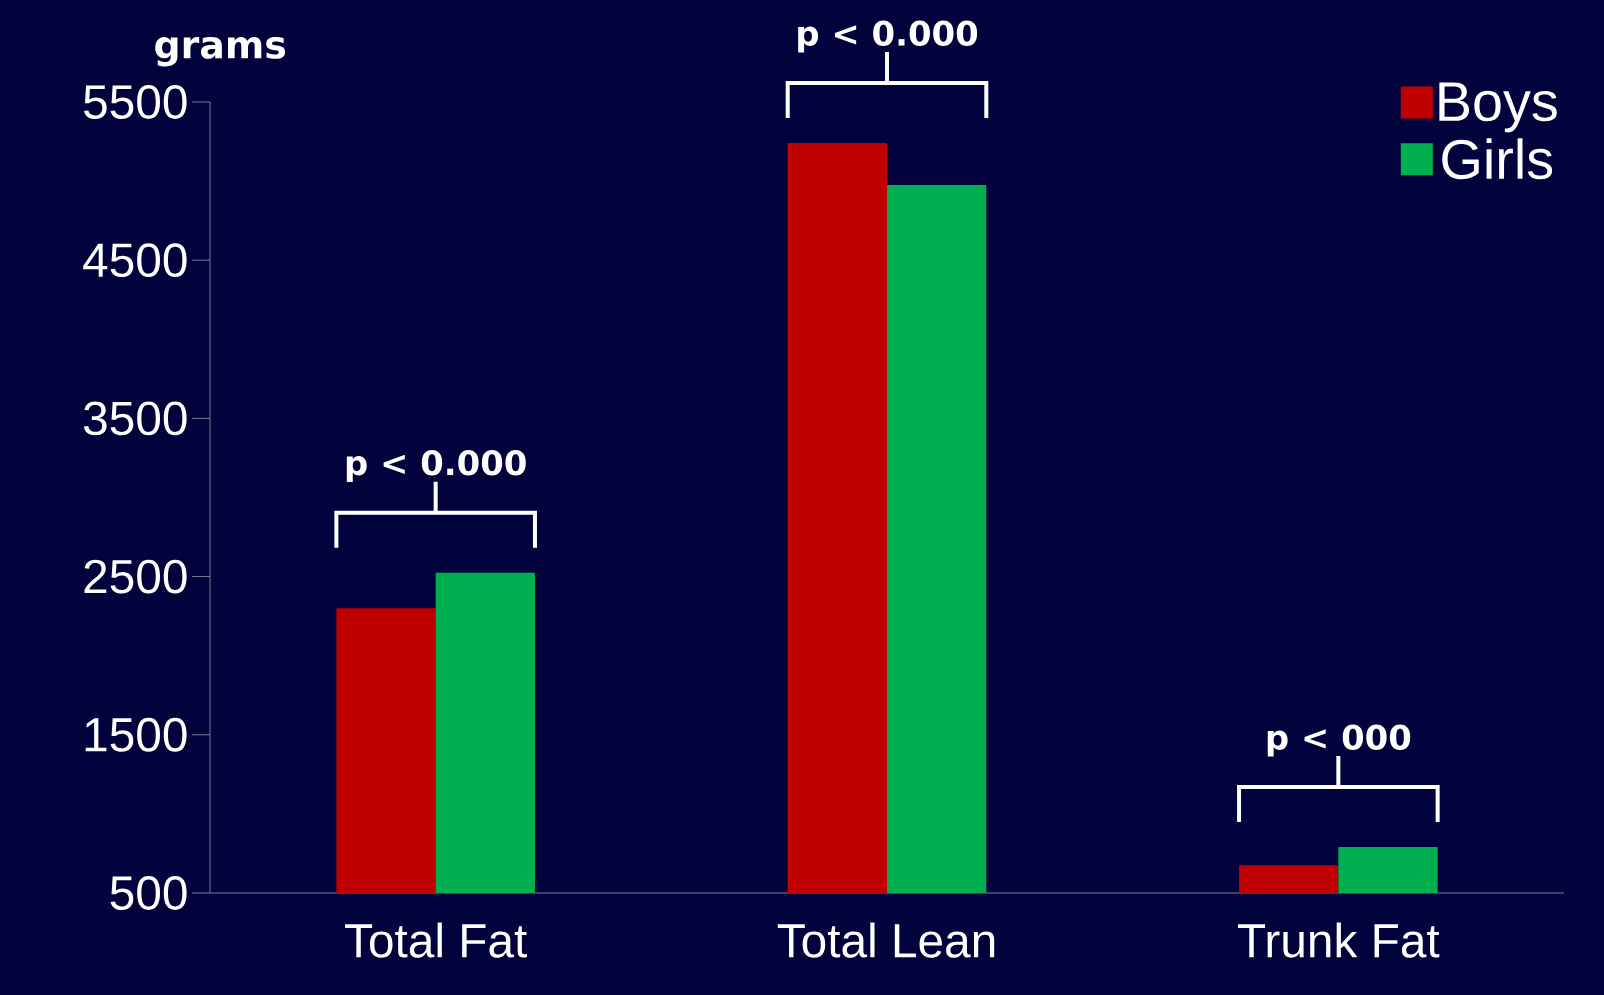  What do you see at coordinates (135, 102) in the screenshot?
I see `y-tick-label: 5500` at bounding box center [135, 102].